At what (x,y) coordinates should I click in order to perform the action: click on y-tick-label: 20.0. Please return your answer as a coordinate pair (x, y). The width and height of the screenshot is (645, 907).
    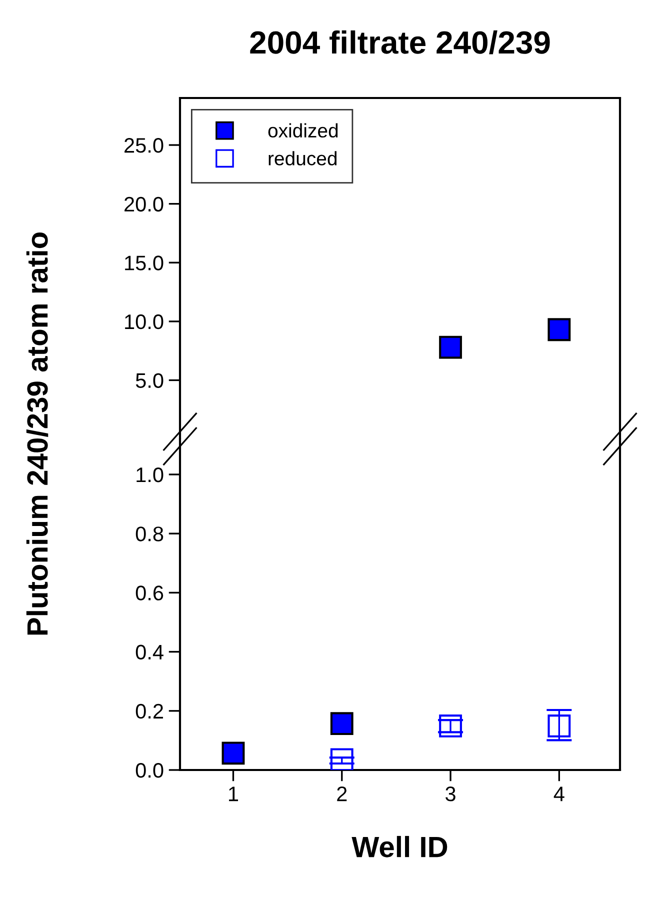
    Looking at the image, I should click on (144, 204).